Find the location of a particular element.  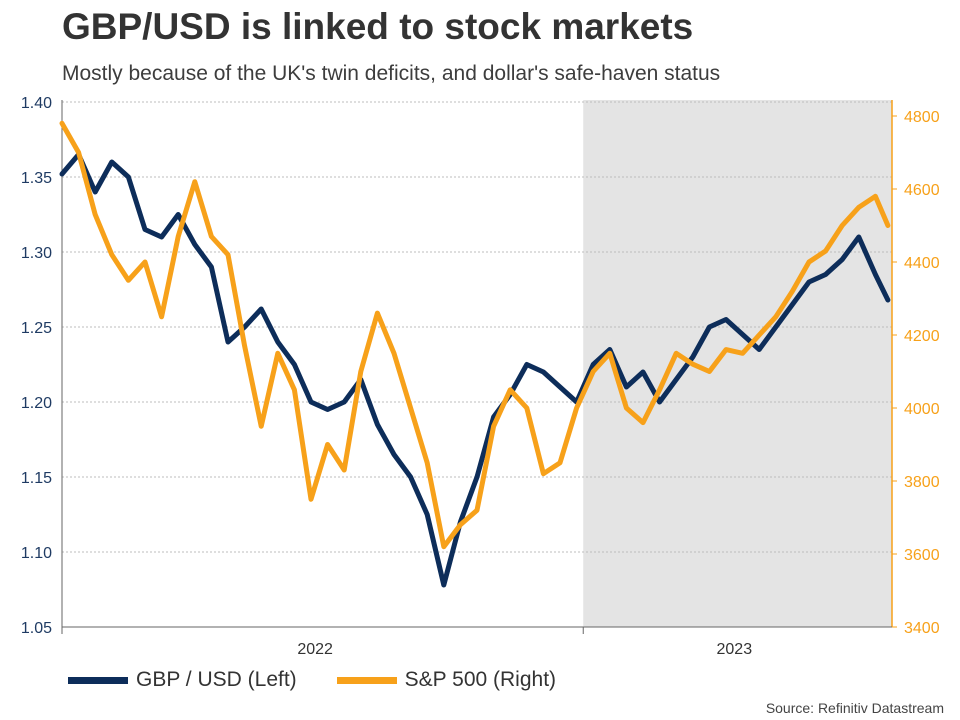

right-tick-label: 4600 is located at coordinates (922, 190).